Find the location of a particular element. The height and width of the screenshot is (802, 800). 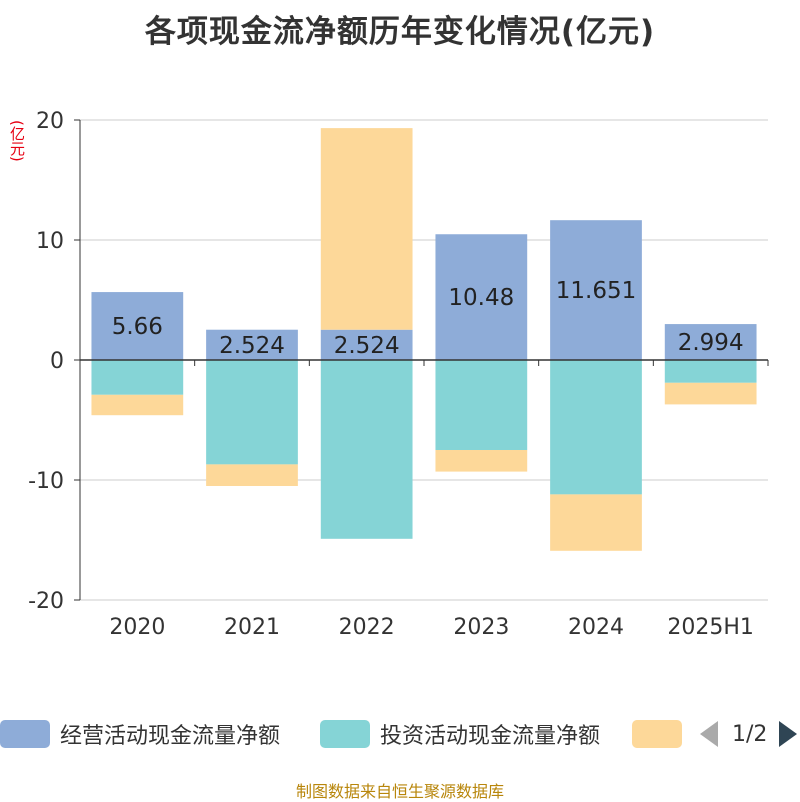

legend-pager: 1/2 is located at coordinates (749, 734).